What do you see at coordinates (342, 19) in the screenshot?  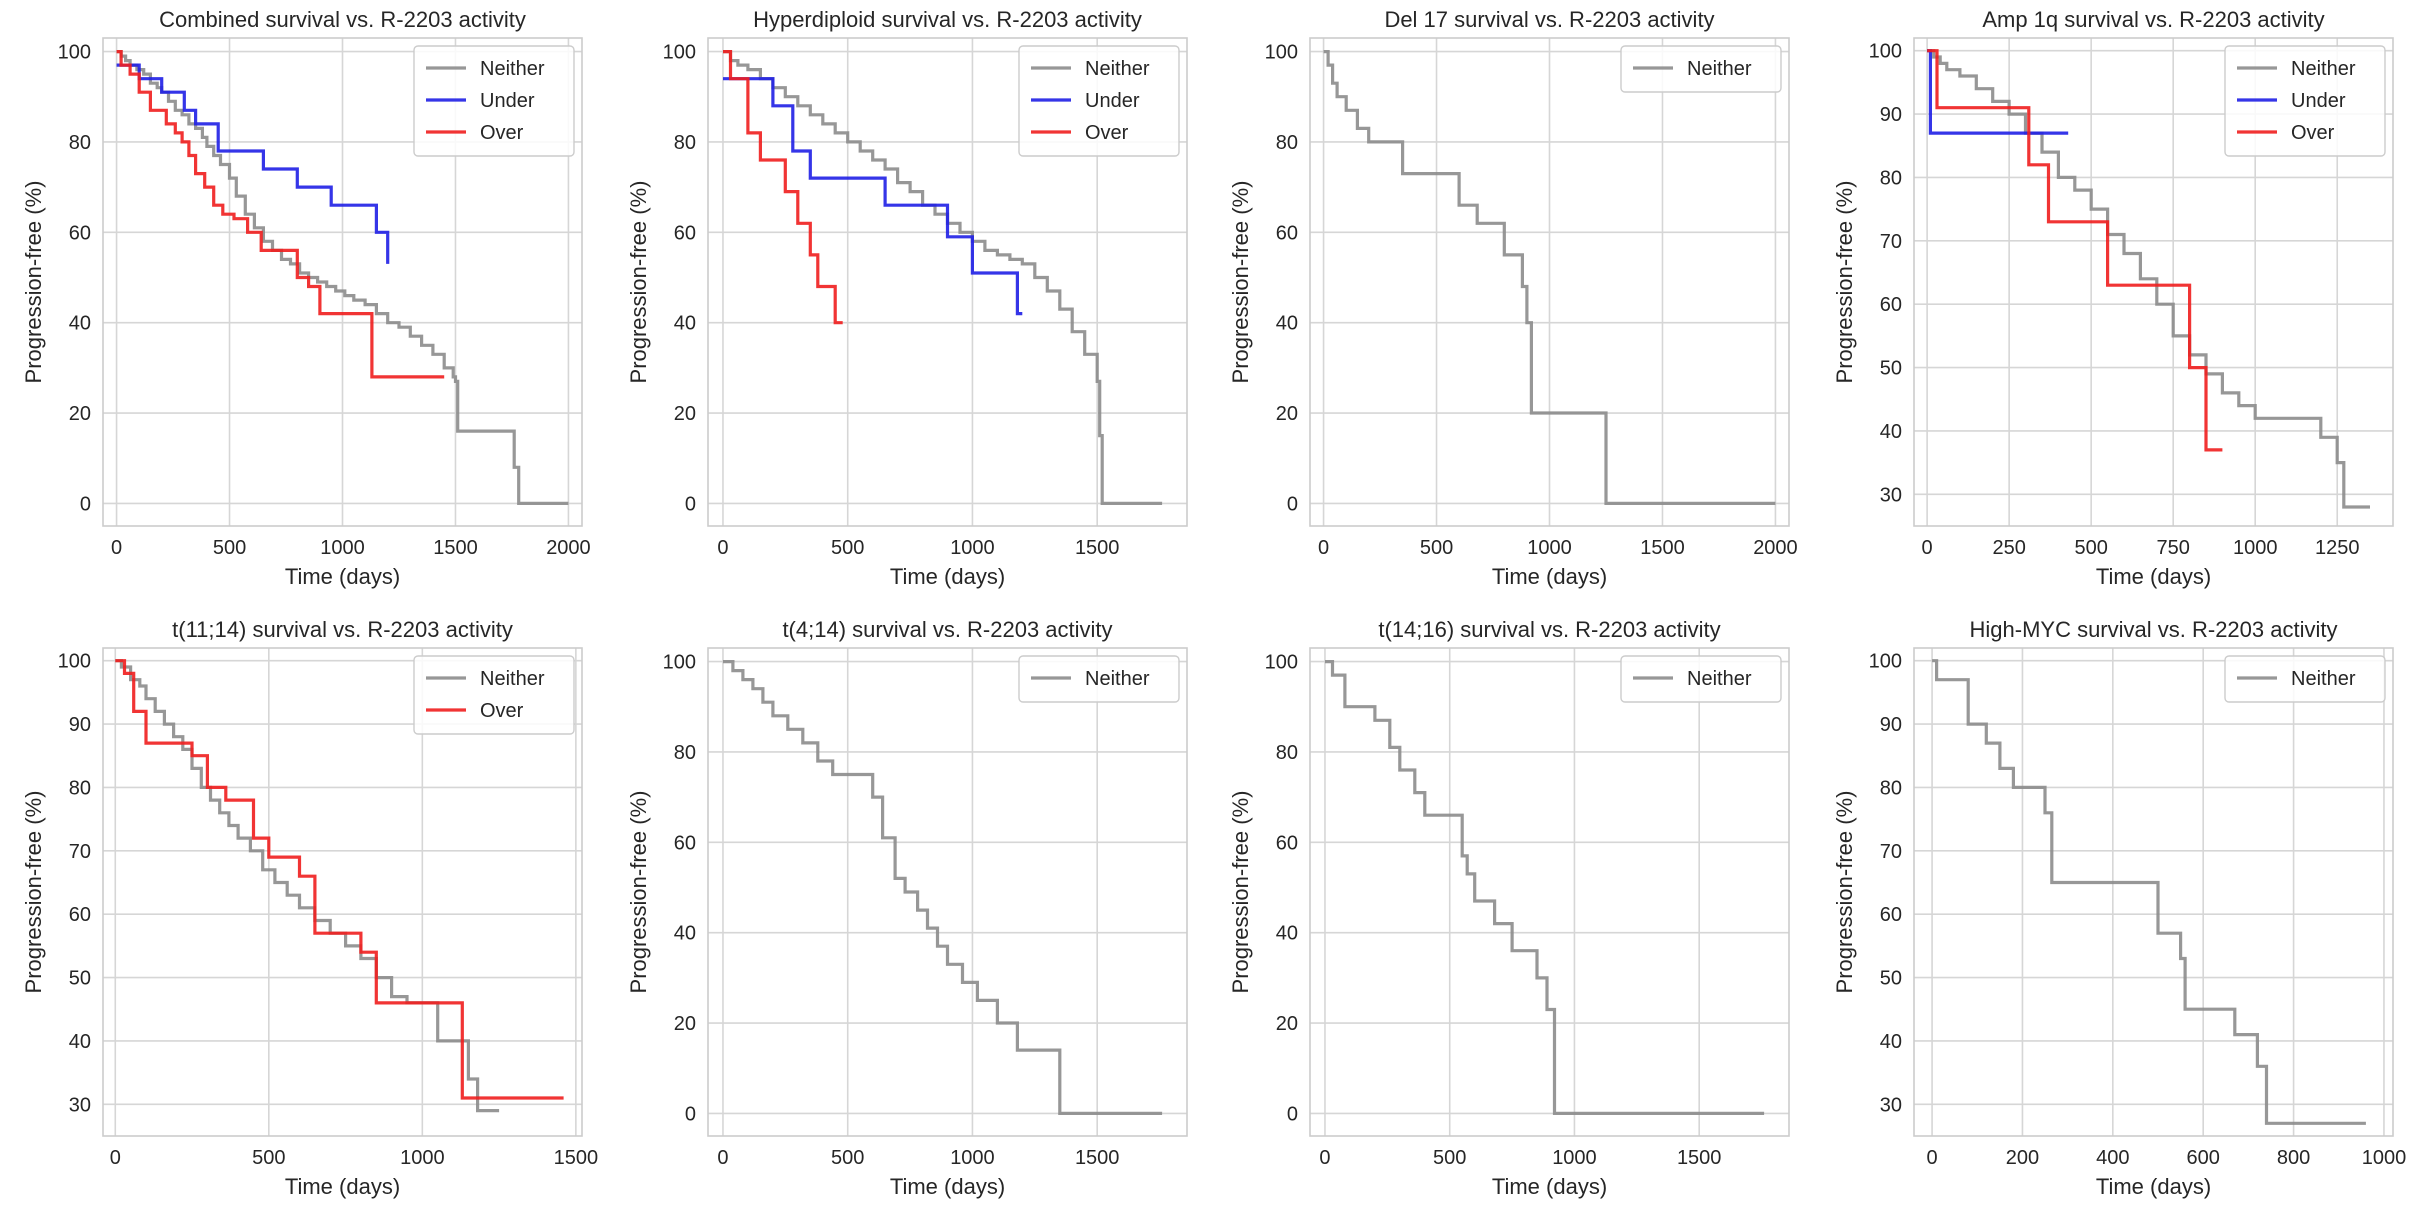 I see `chart-title: Combined survival vs. R-2203 activity` at bounding box center [342, 19].